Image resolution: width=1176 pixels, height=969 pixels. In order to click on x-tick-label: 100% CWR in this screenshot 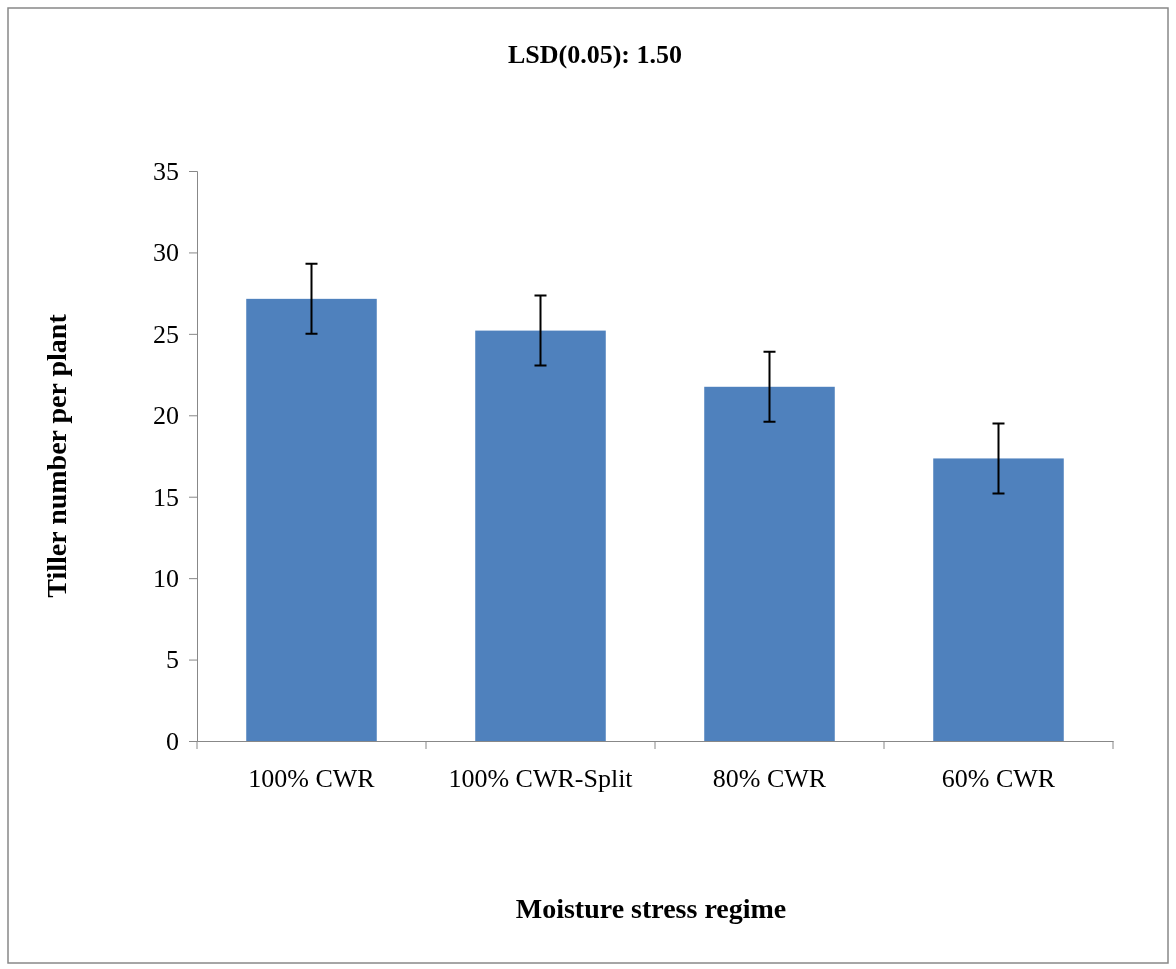, I will do `click(312, 779)`.